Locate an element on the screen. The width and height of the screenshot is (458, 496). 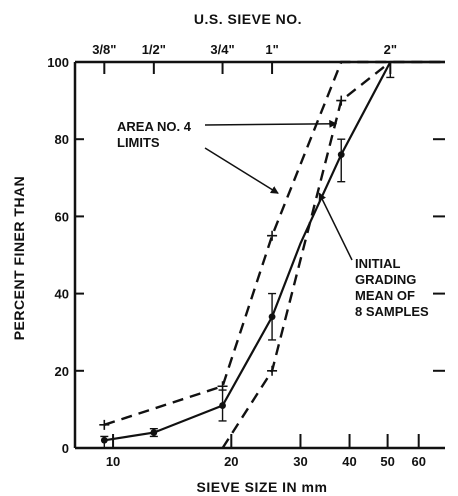
y-tick-label: 20 is located at coordinates (62, 371).